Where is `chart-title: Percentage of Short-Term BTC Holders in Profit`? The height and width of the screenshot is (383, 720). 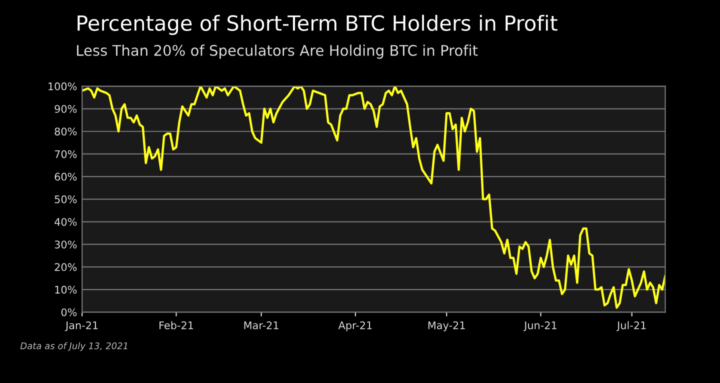 chart-title: Percentage of Short-Term BTC Holders in Profit is located at coordinates (318, 24).